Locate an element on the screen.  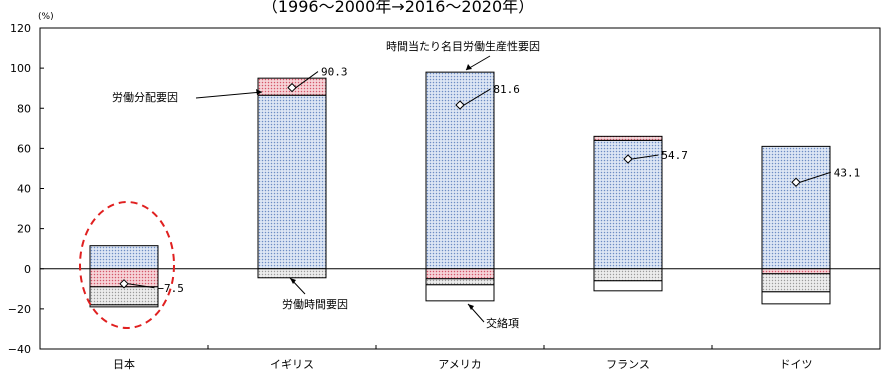
highlight-ellipse is located at coordinates (127, 265).